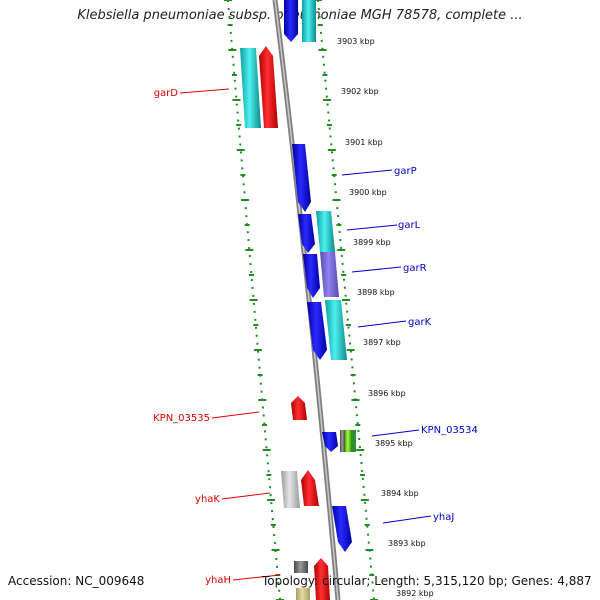  Describe the element at coordinates (306, 233) in the screenshot. I see `gene-arrow-blue-garL` at that location.